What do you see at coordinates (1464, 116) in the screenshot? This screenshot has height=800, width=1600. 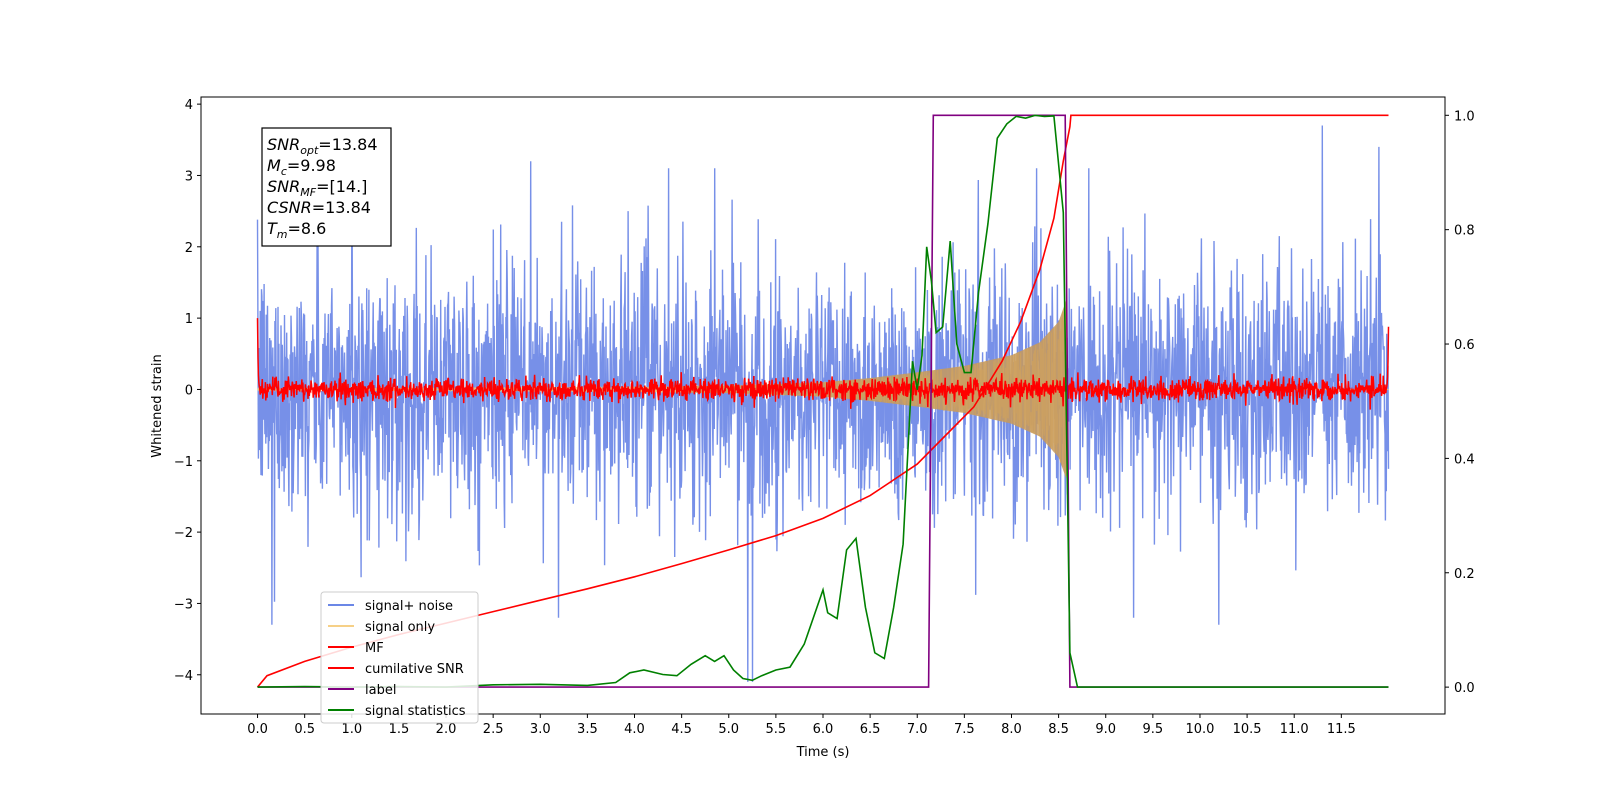 I see `y2-tick-label: 1.0` at bounding box center [1464, 116].